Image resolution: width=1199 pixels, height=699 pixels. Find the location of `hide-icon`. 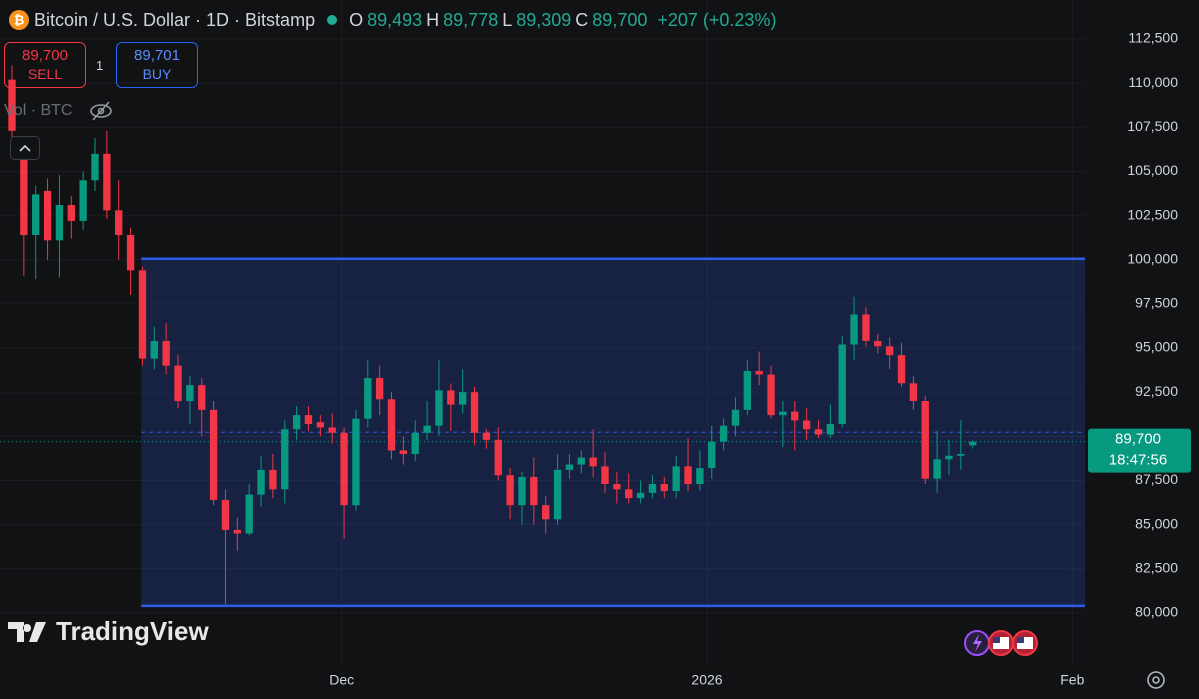

hide-icon is located at coordinates (101, 111).